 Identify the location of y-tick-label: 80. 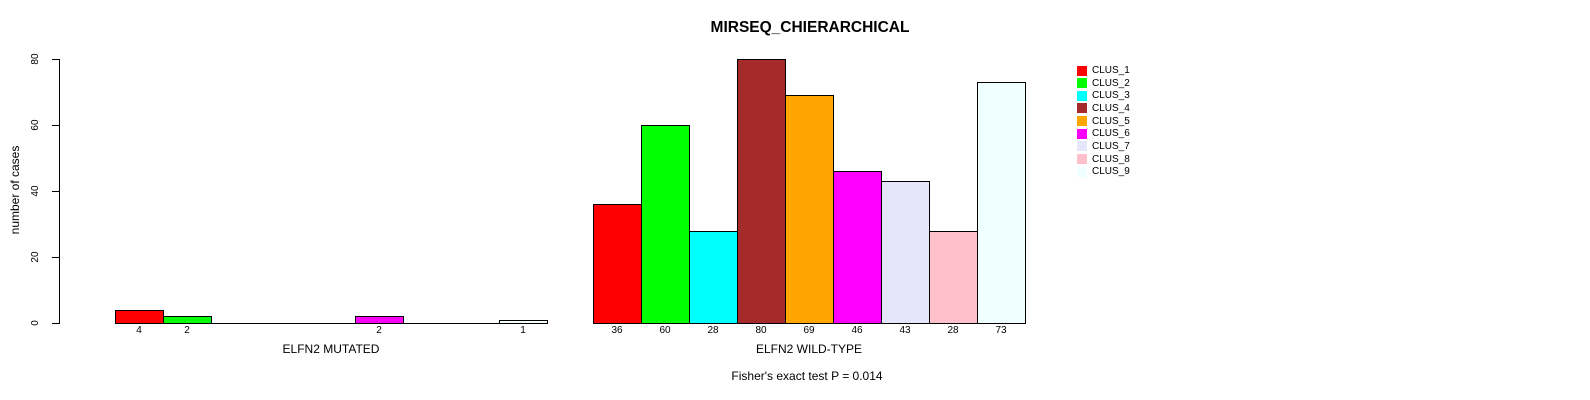
(35, 59).